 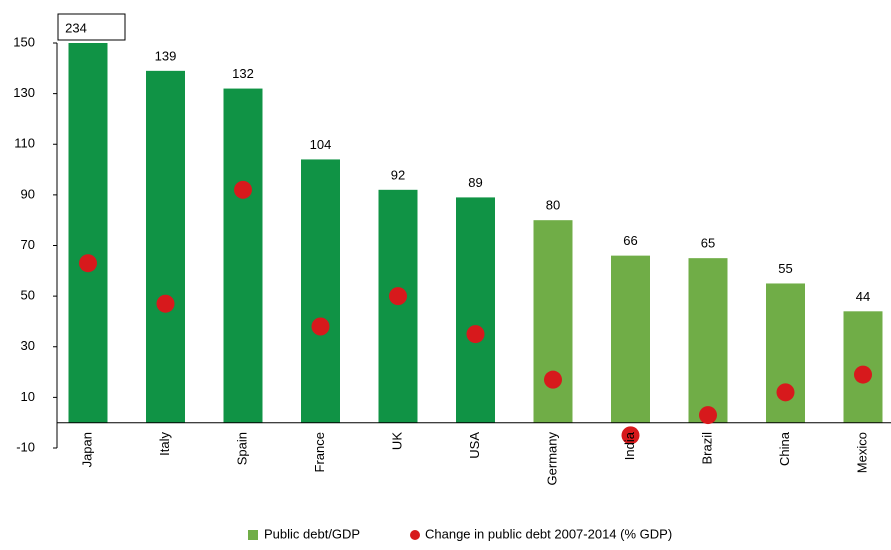 I want to click on legend-label: Public debt/GDP, so click(x=312, y=533).